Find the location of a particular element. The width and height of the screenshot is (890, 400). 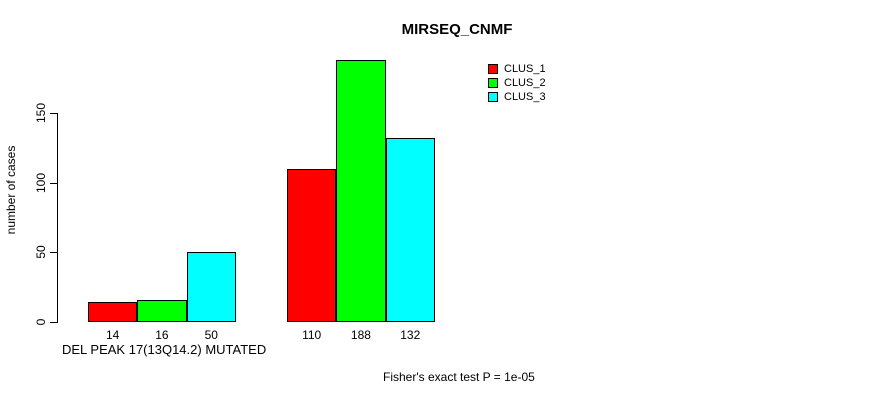

bar-clus_1-group1 is located at coordinates (113, 312).